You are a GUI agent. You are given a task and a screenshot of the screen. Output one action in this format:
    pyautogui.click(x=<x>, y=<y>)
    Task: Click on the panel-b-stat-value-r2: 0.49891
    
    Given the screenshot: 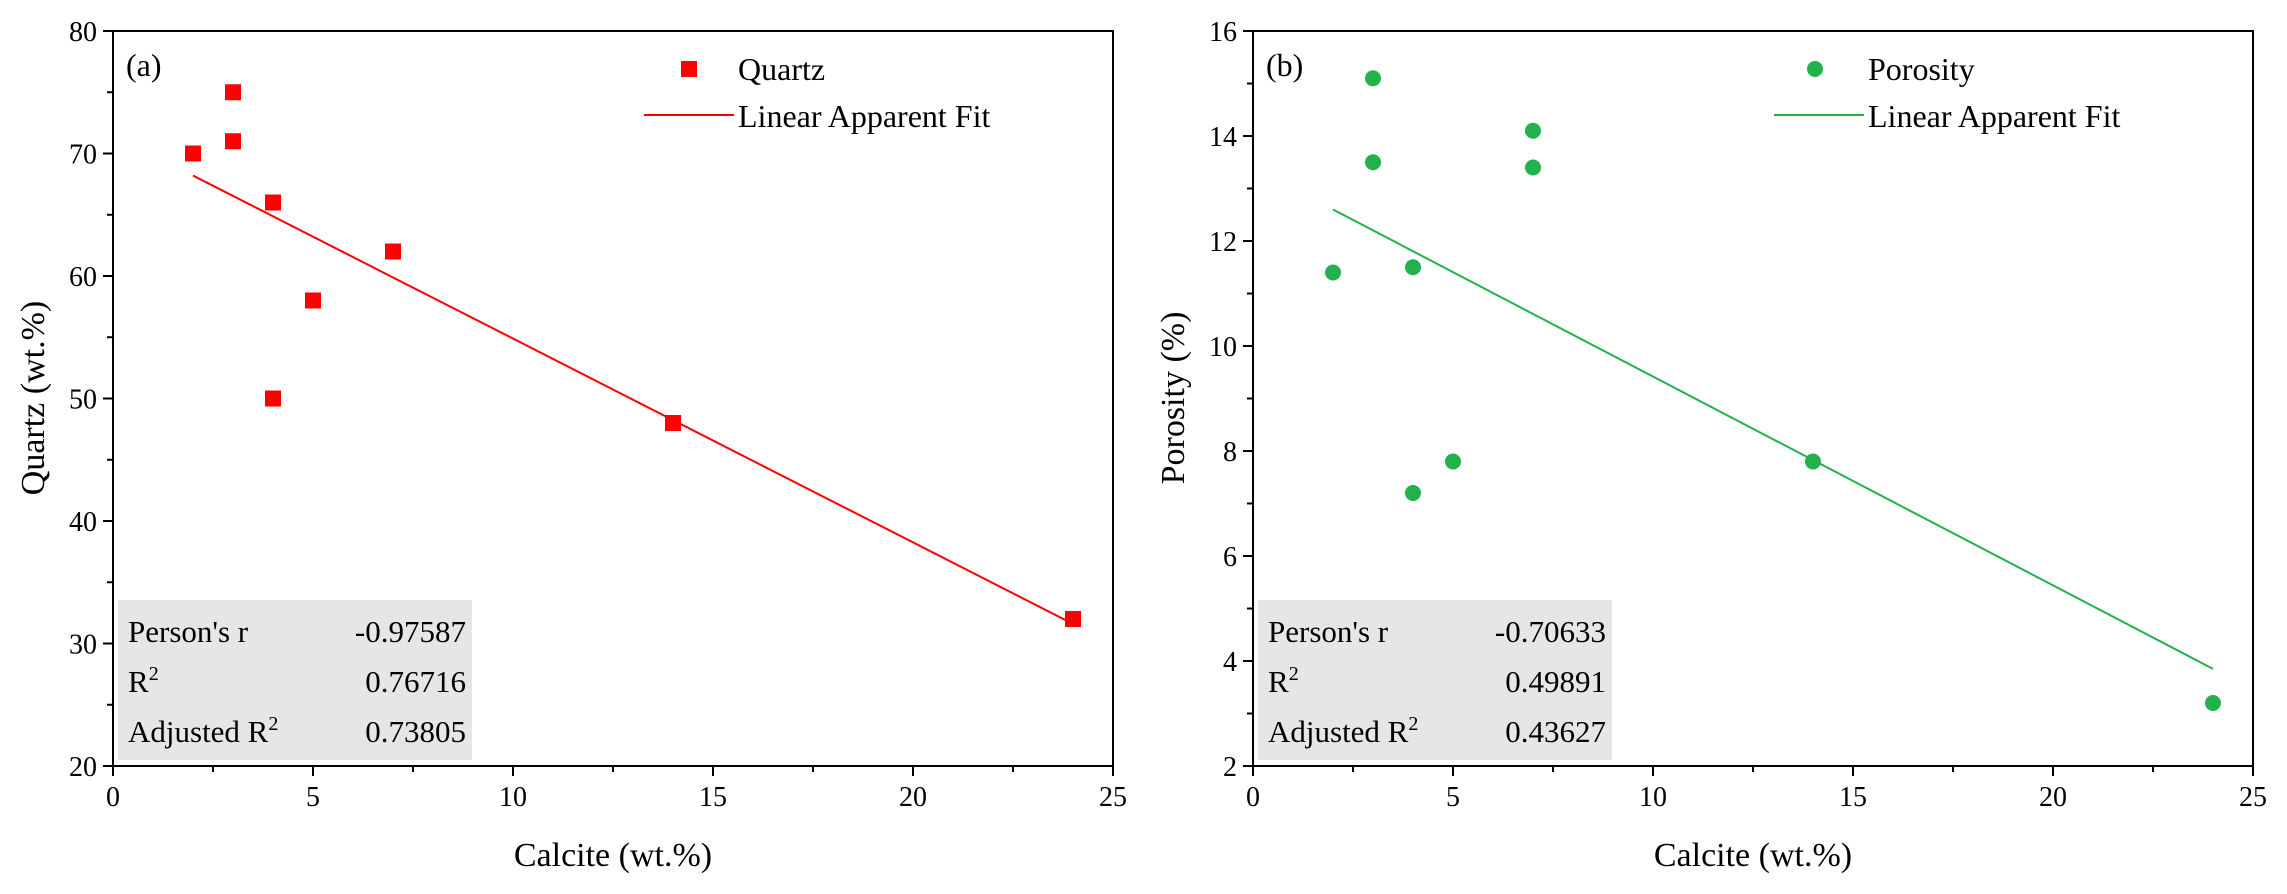 What is the action you would take?
    pyautogui.click(x=1555, y=681)
    